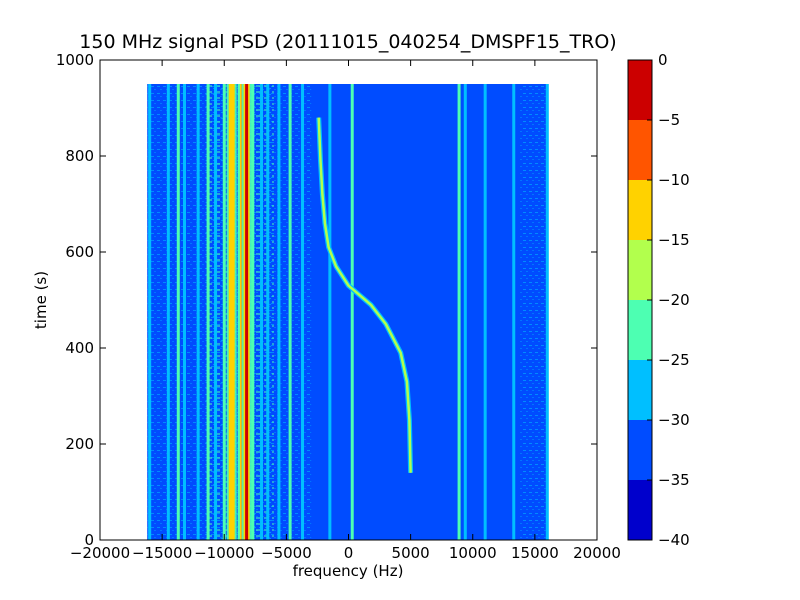  What do you see at coordinates (674, 360) in the screenshot?
I see `colorbar-tick-label: −25` at bounding box center [674, 360].